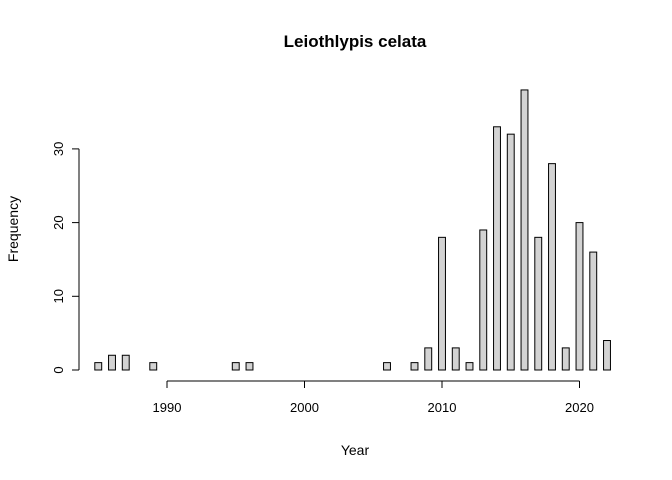 The image size is (672, 480). I want to click on x-tick-label-2000: 2000, so click(304, 407).